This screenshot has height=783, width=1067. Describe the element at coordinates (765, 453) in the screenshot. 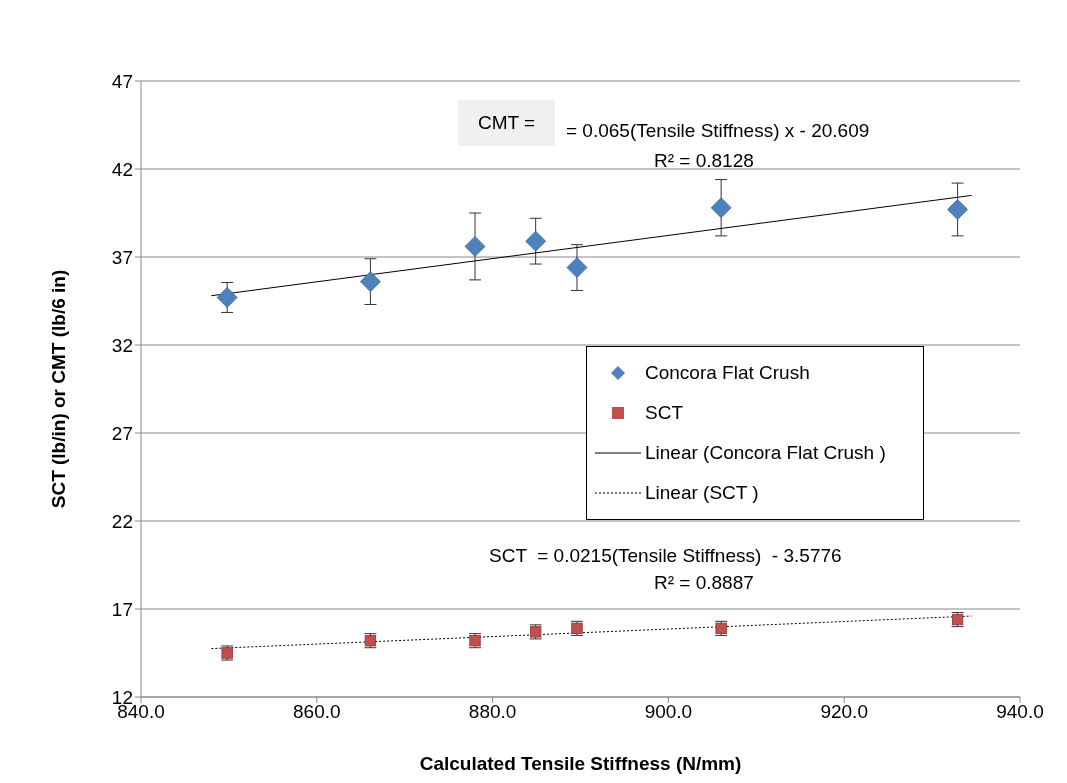

I see `legend-label: Linear (Concora Flat Crush )` at that location.